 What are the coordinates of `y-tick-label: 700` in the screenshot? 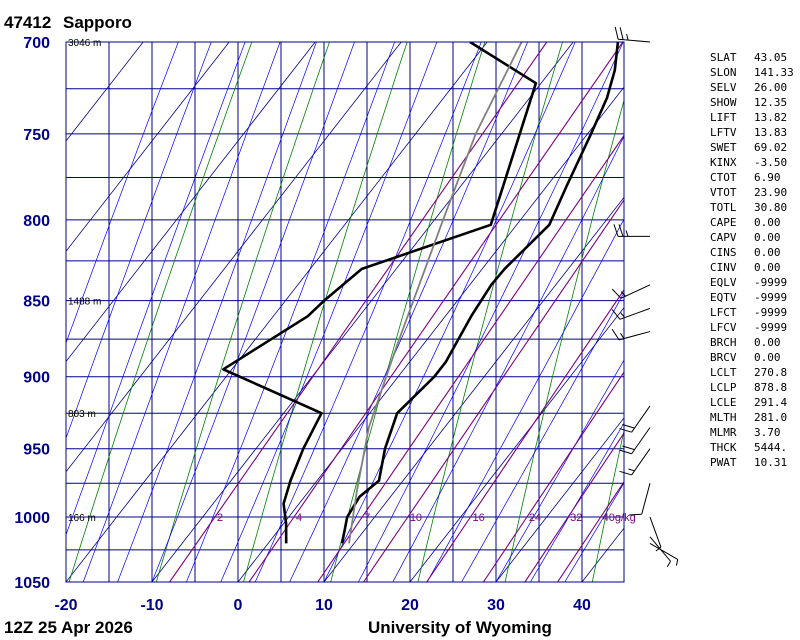 It's located at (36, 43).